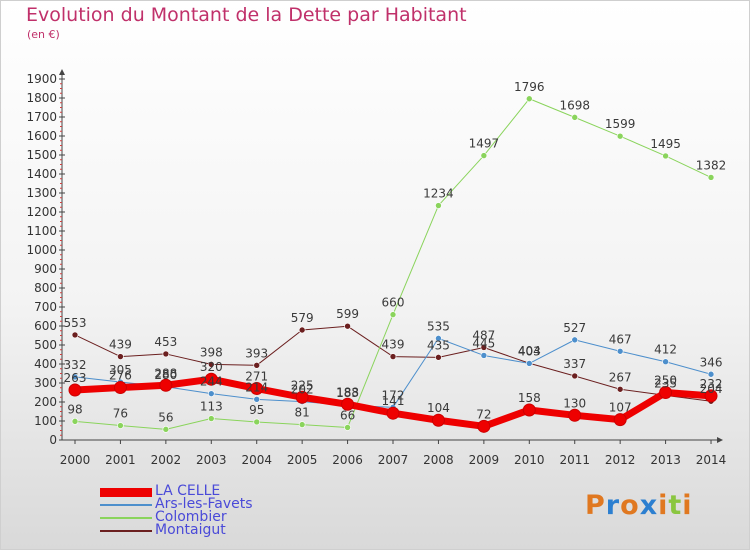 Image resolution: width=750 pixels, height=550 pixels. What do you see at coordinates (711, 389) in the screenshot?
I see `data-label-montaigut: 204` at bounding box center [711, 389].